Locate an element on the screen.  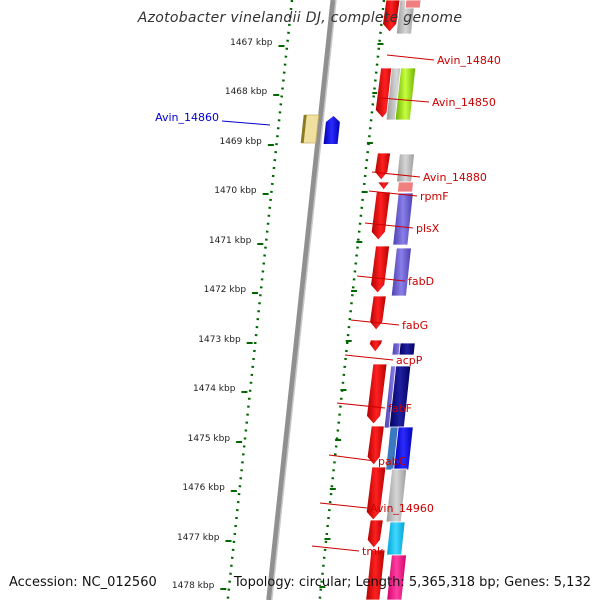
gene-label-tmk: tmk is located at coordinates (373, 551).